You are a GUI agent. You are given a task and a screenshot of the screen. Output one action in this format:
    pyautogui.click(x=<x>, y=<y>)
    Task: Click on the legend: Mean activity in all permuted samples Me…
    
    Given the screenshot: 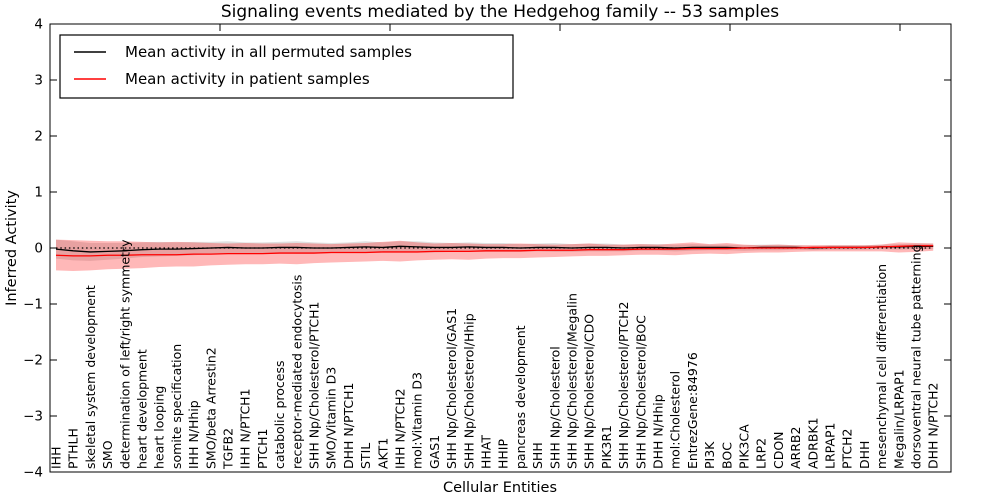 What is the action you would take?
    pyautogui.click(x=286, y=66)
    